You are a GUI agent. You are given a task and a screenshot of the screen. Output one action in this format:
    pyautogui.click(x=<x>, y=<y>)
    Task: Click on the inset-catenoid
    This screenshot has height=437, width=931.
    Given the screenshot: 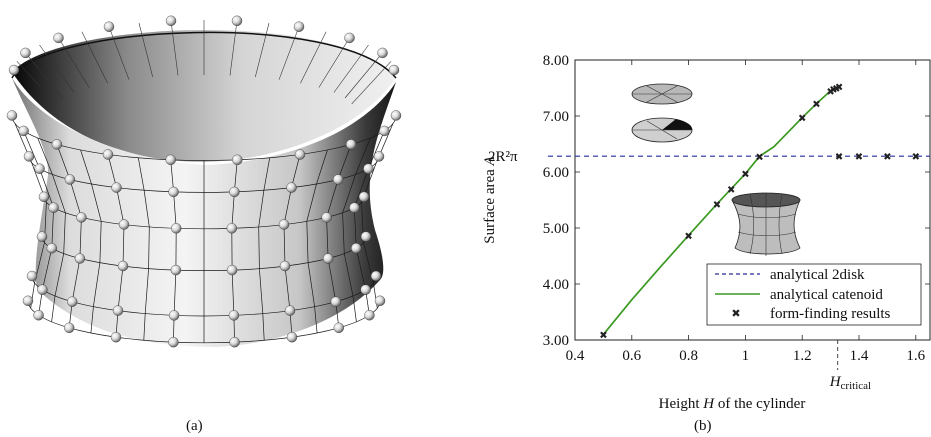 What is the action you would take?
    pyautogui.click(x=766, y=224)
    